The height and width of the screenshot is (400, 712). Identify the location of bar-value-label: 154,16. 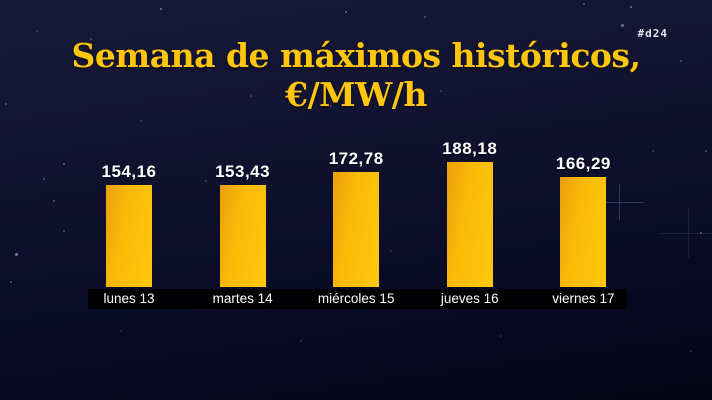
(129, 171).